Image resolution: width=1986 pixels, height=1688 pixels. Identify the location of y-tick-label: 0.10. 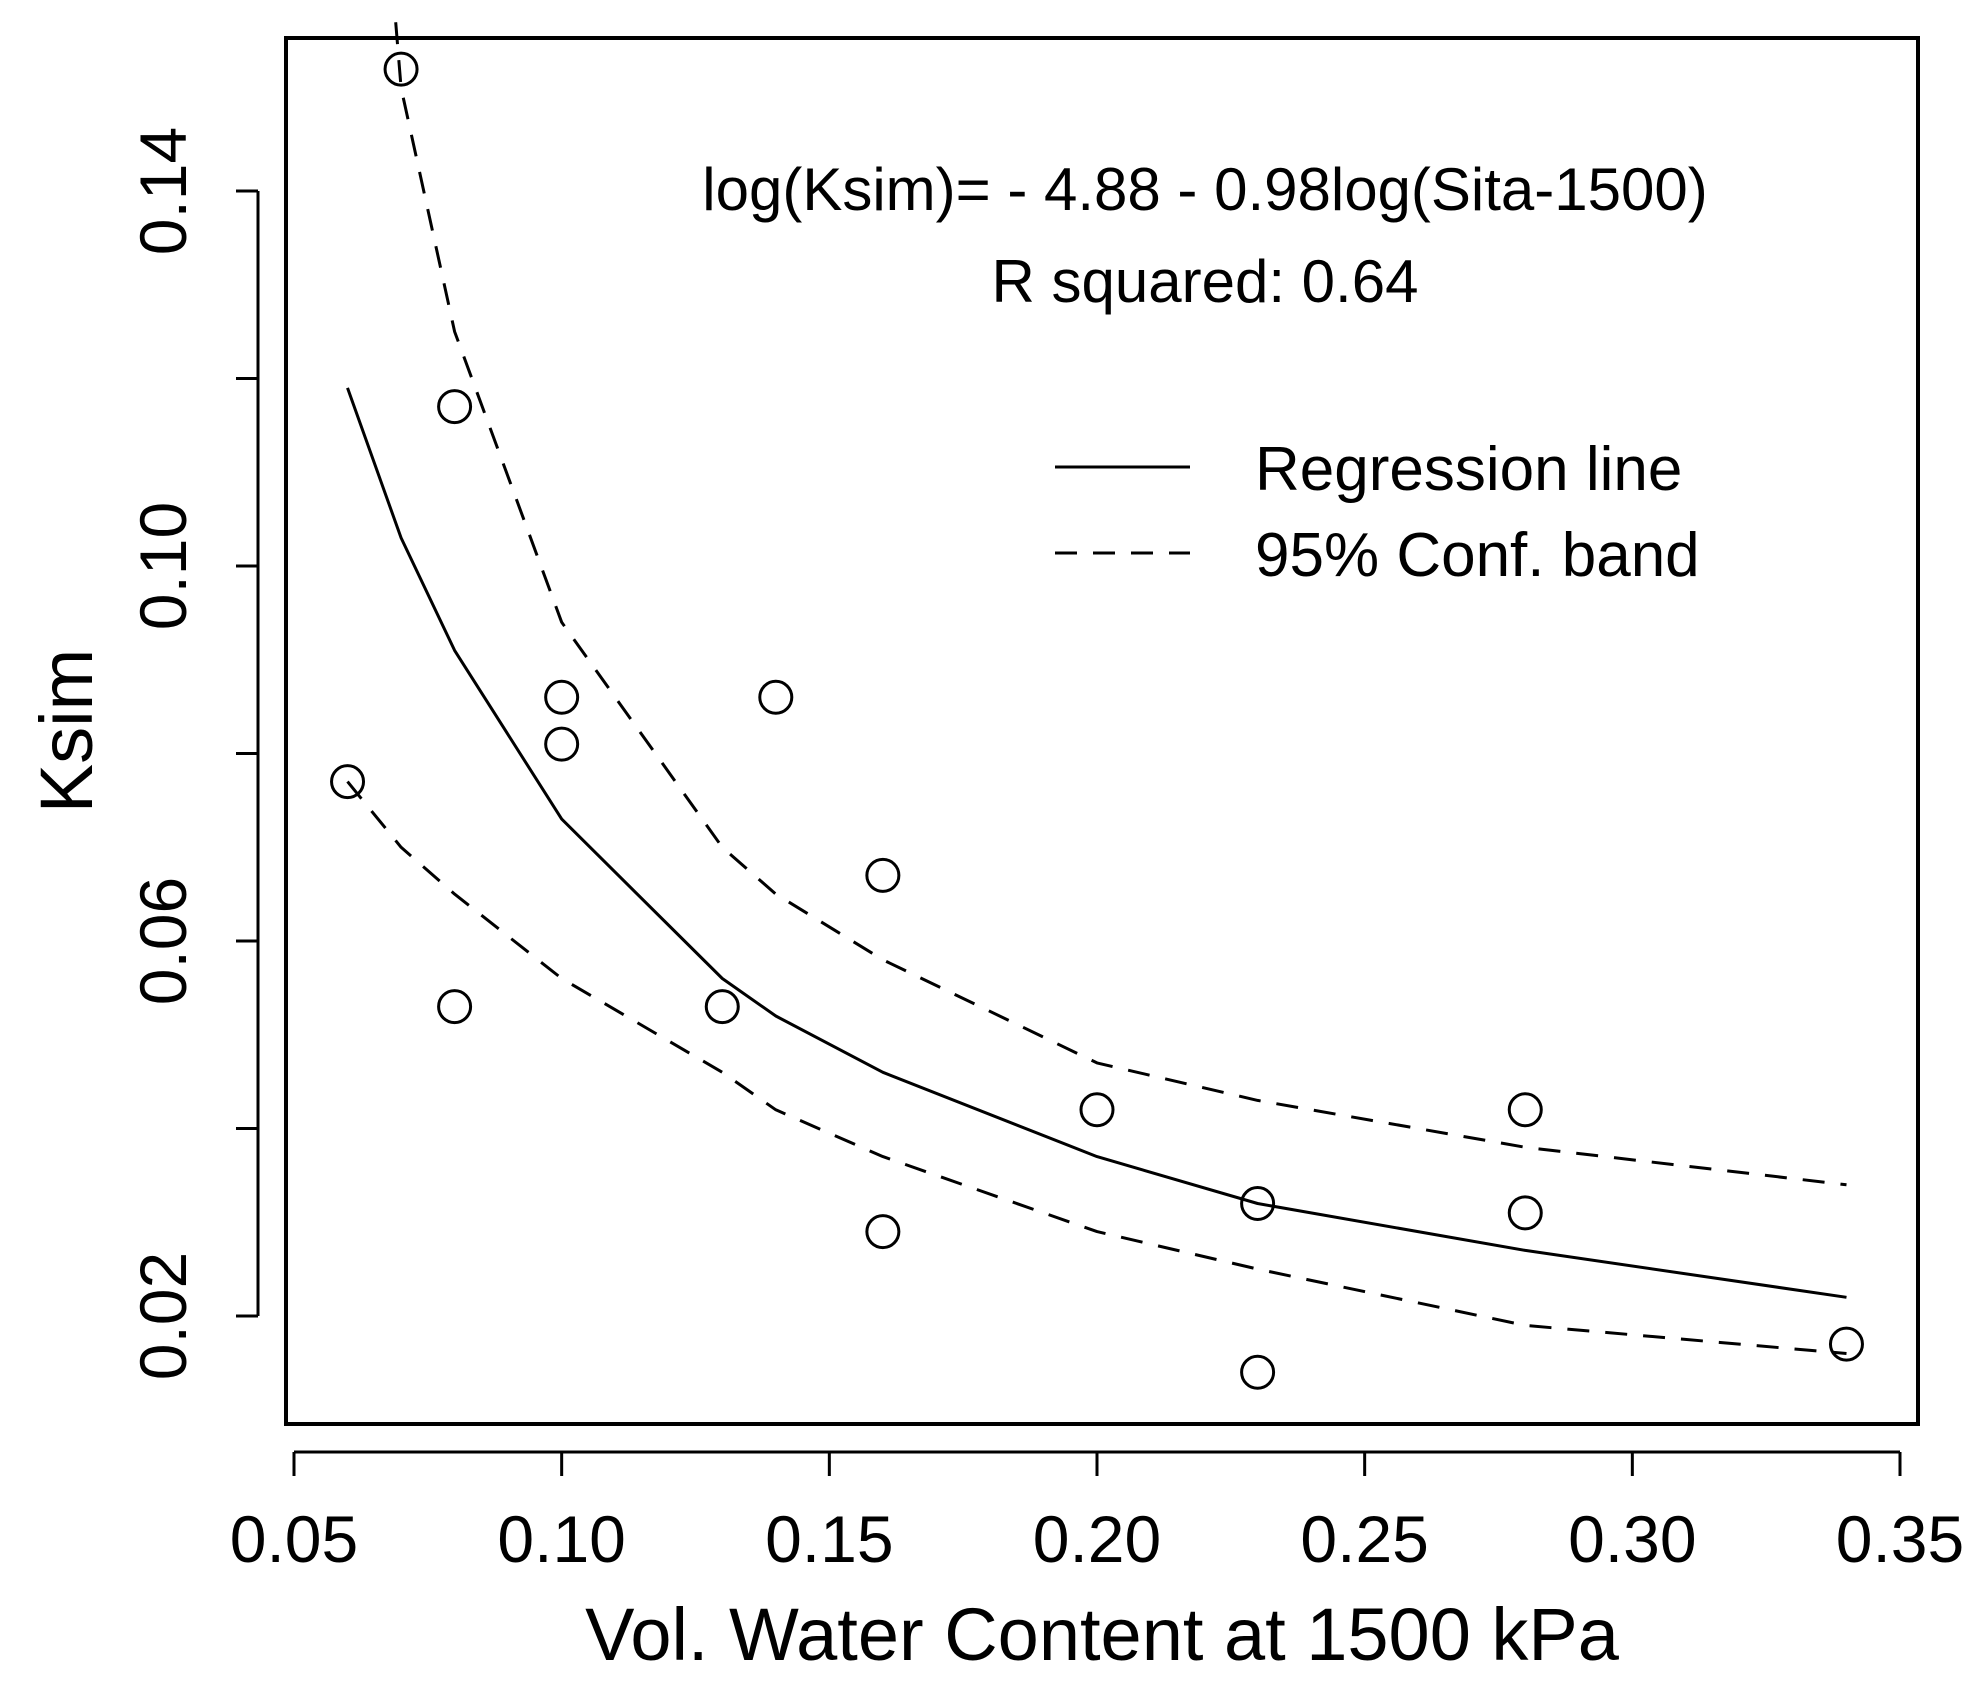
(163, 566).